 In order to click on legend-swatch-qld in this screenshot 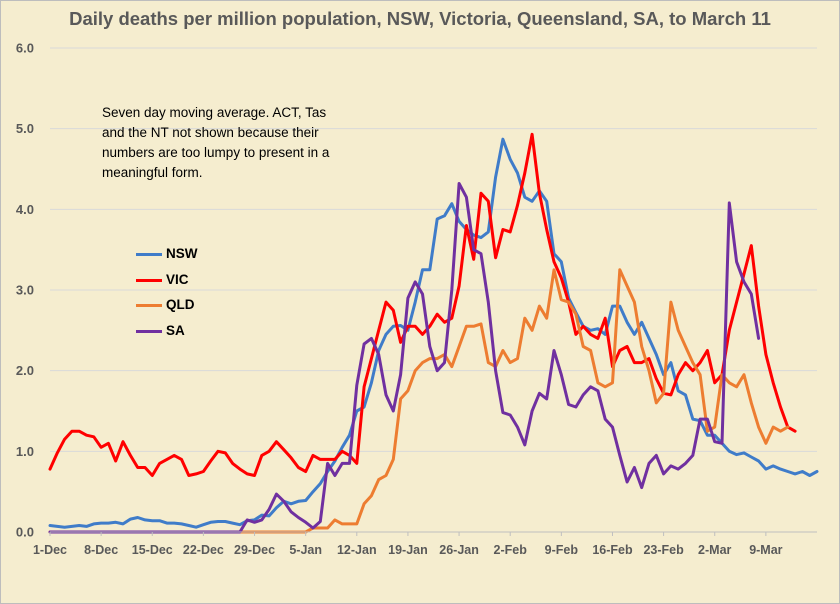, I will do `click(149, 305)`.